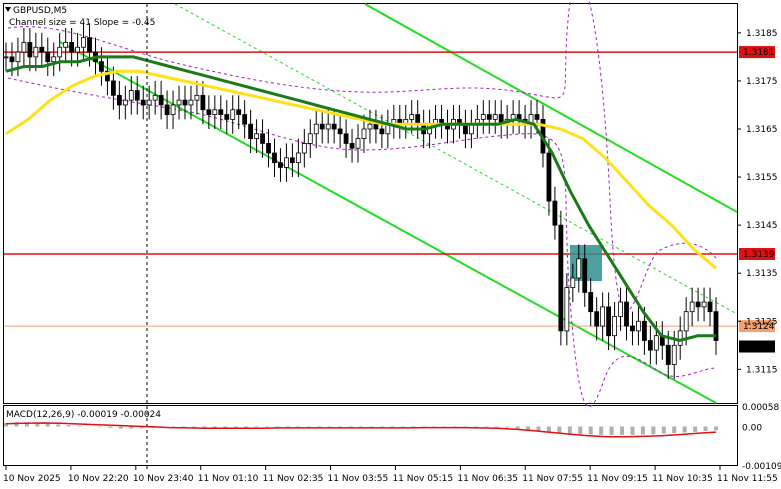  Describe the element at coordinates (762, 226) in the screenshot. I see `price-tick-label: 1.3145` at that location.